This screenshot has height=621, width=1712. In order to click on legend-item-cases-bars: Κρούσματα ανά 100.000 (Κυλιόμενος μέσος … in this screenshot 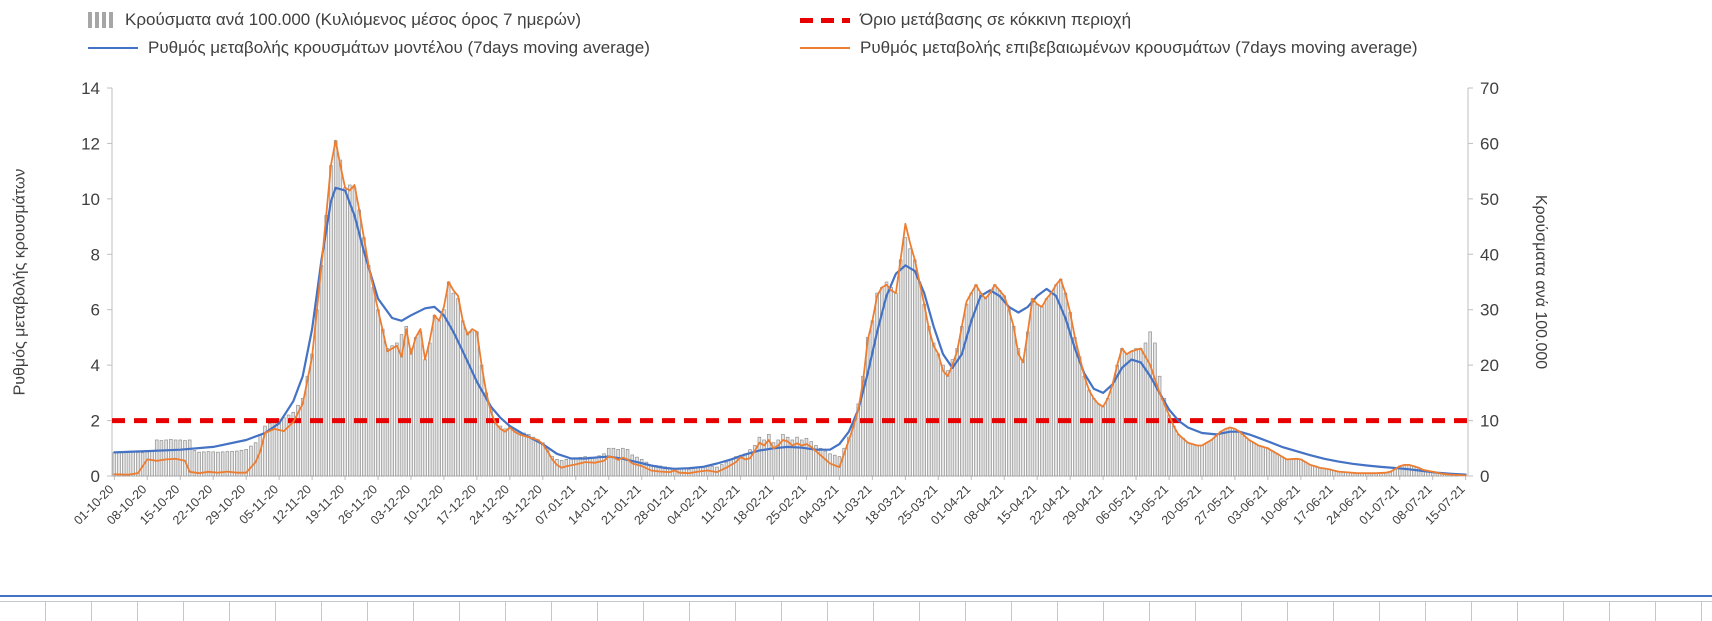, I will do `click(334, 20)`.